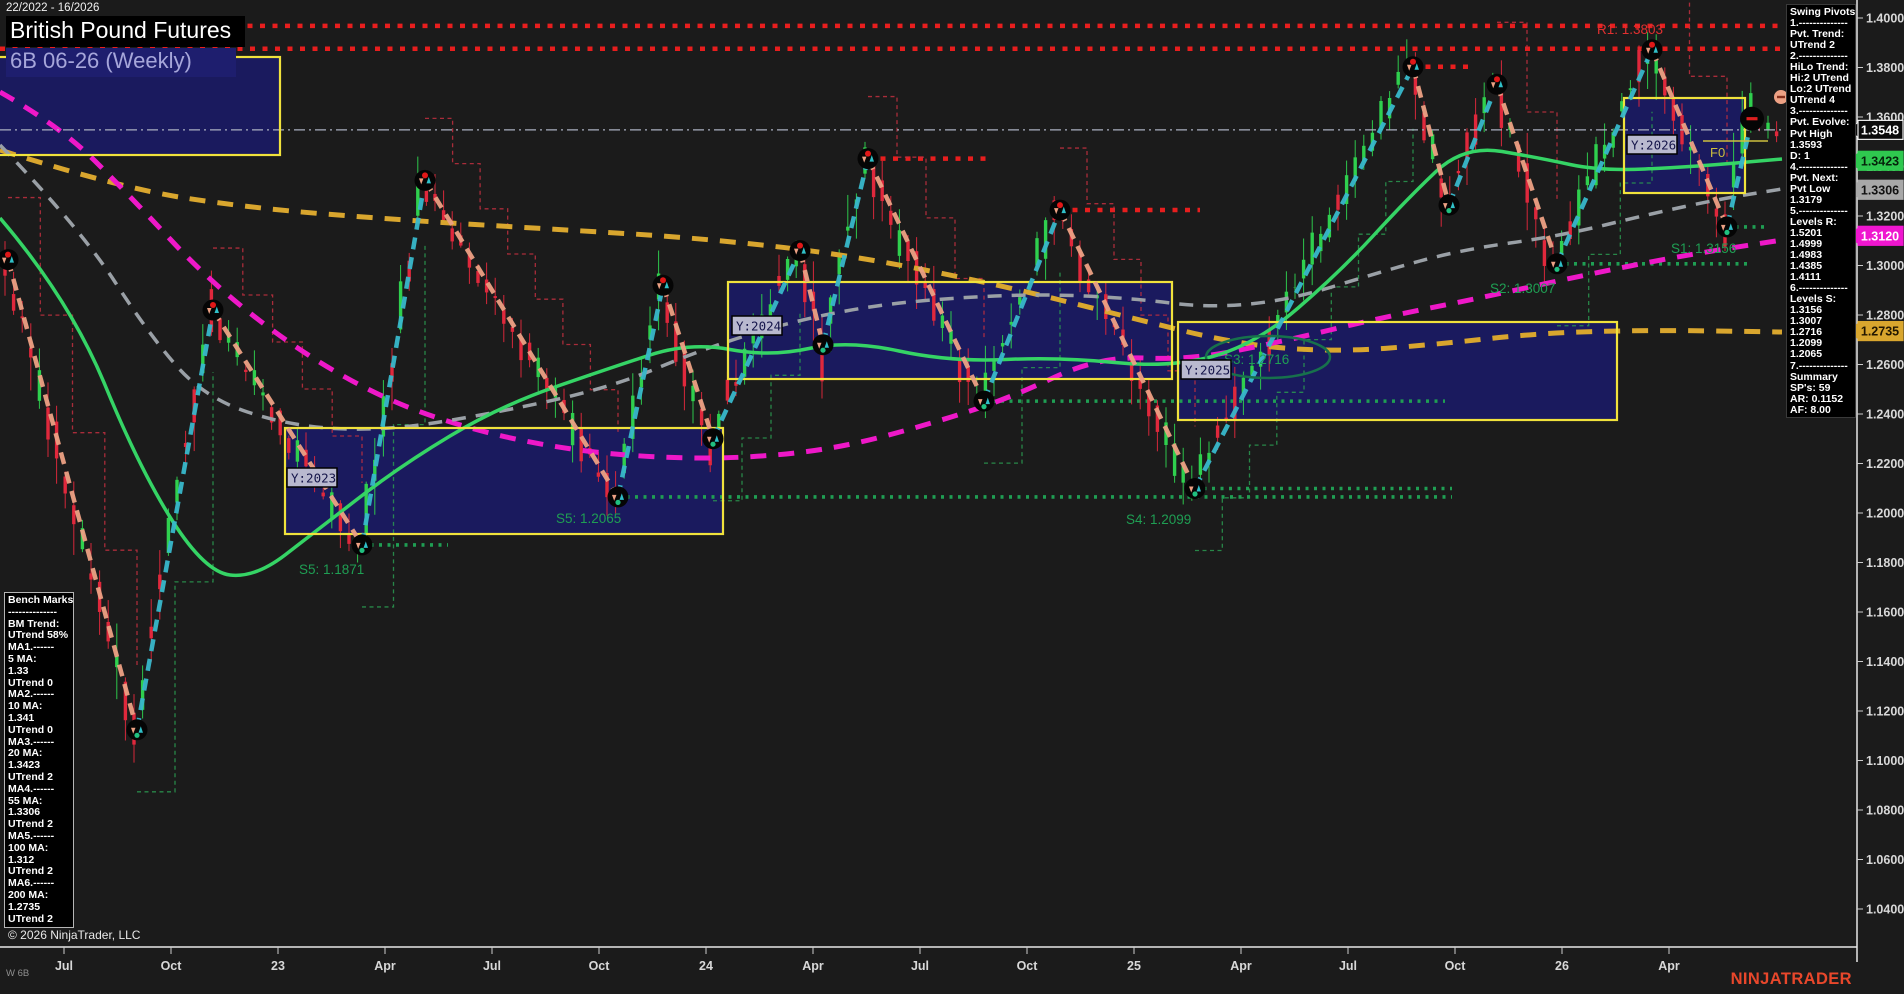 This screenshot has width=1904, height=994. I want to click on panel-line: Pvt Low, so click(1810, 188).